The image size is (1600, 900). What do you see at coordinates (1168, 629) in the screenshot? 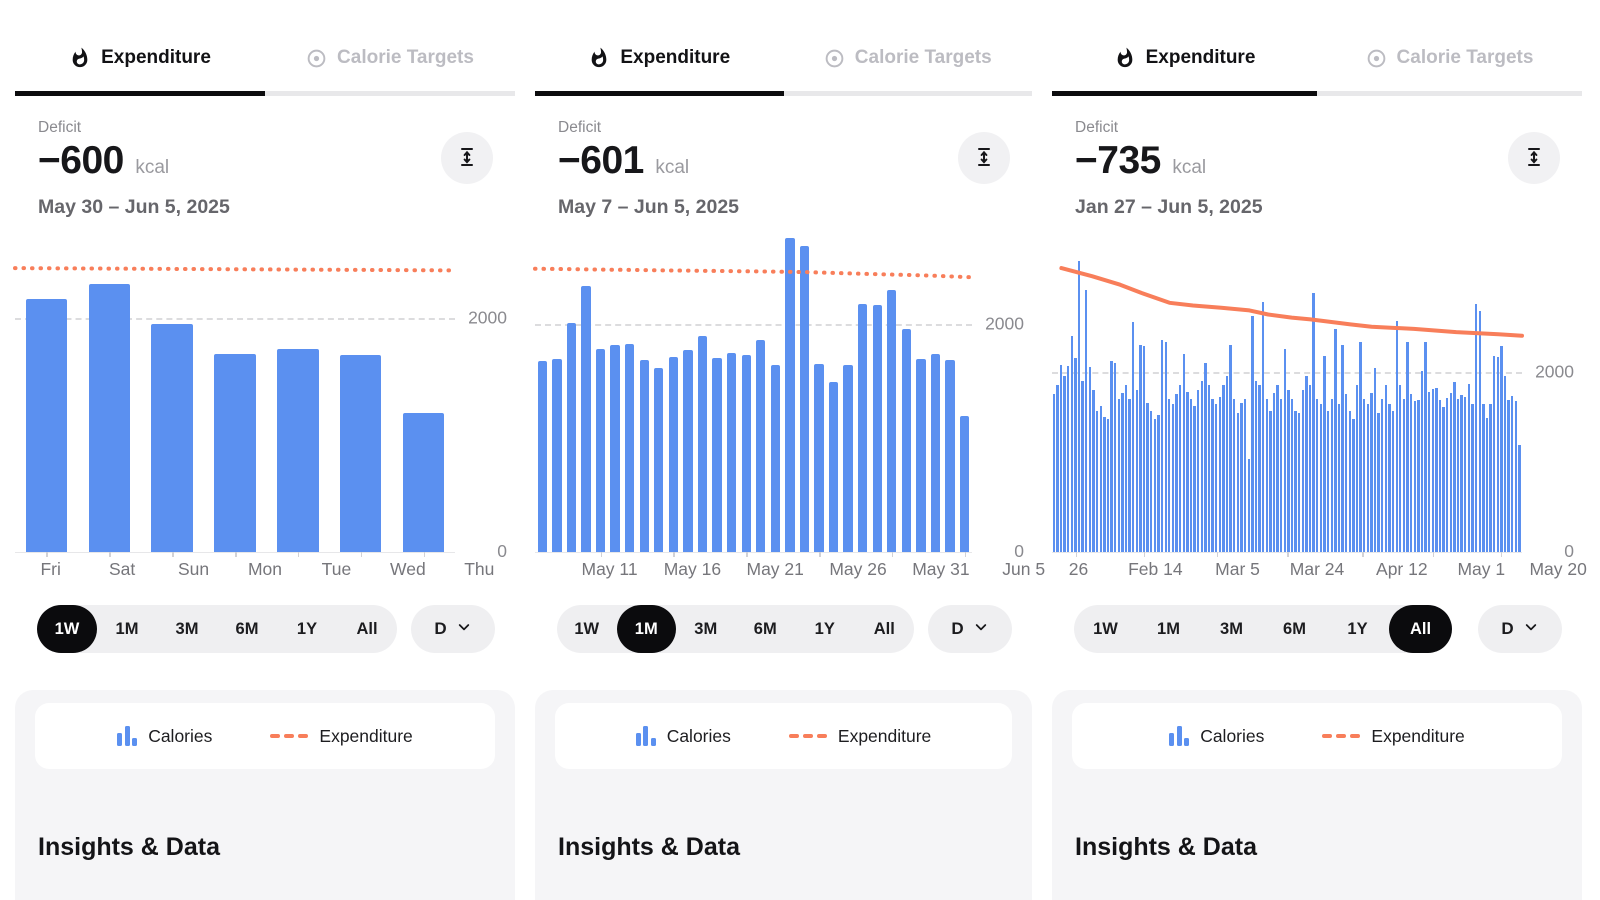
I see `range-option-1m: 1M` at bounding box center [1168, 629].